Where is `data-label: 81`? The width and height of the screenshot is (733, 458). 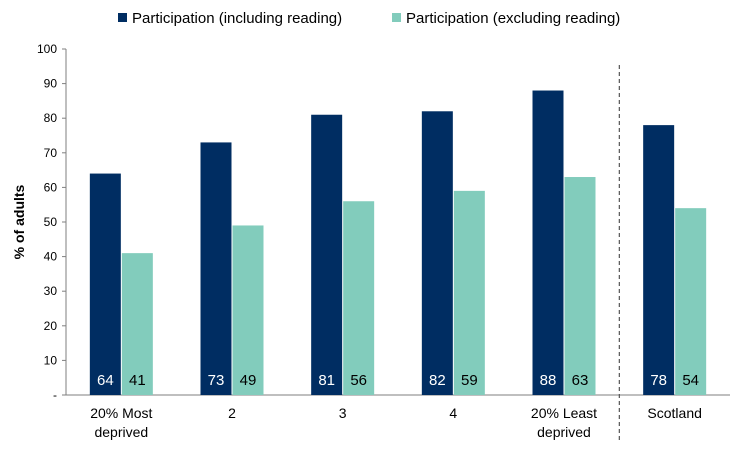 data-label: 81 is located at coordinates (326, 380).